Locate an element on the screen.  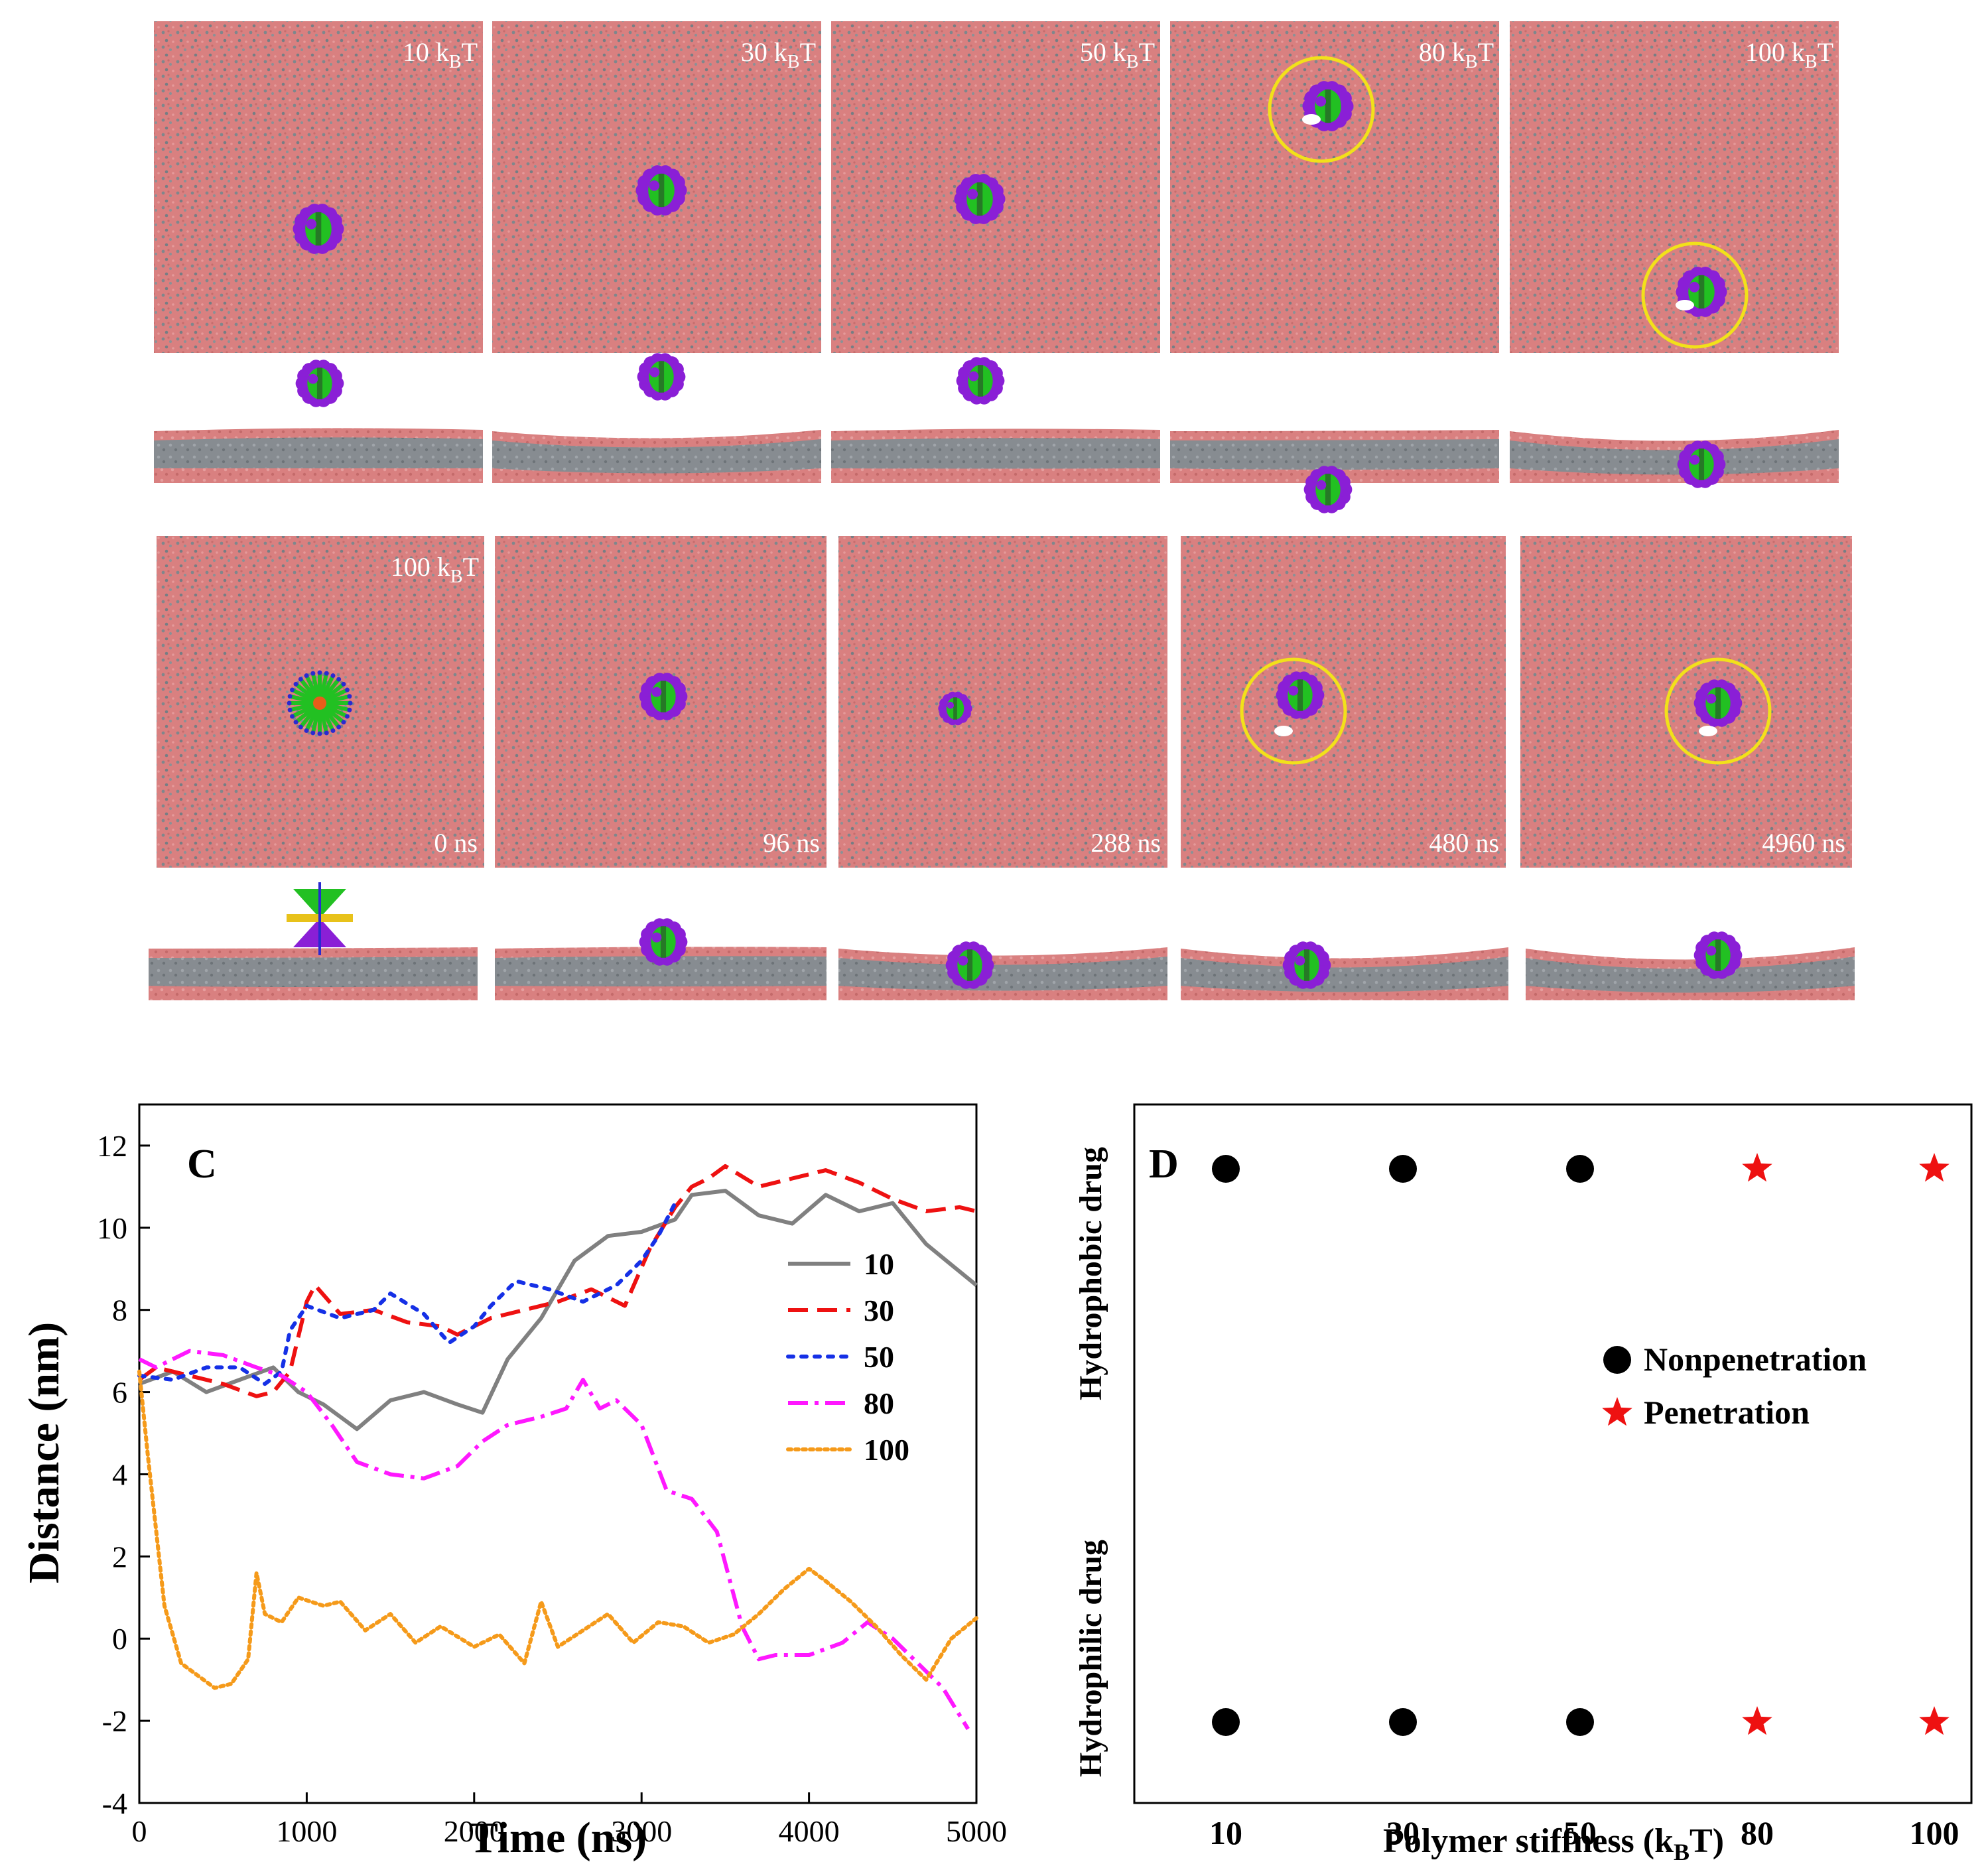
x-tick-label-c: 4000 is located at coordinates (809, 1831).